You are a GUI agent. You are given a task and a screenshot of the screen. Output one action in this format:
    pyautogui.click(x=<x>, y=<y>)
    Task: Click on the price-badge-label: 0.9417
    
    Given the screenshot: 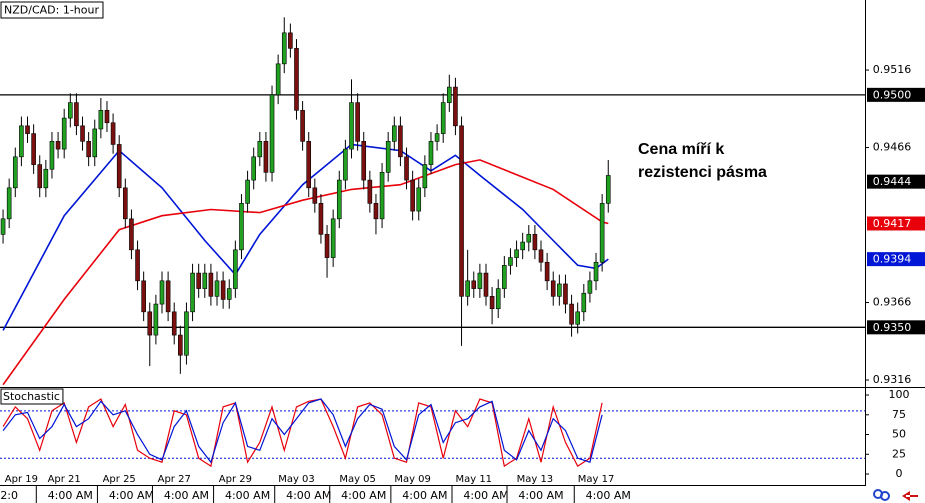 What is the action you would take?
    pyautogui.click(x=892, y=223)
    